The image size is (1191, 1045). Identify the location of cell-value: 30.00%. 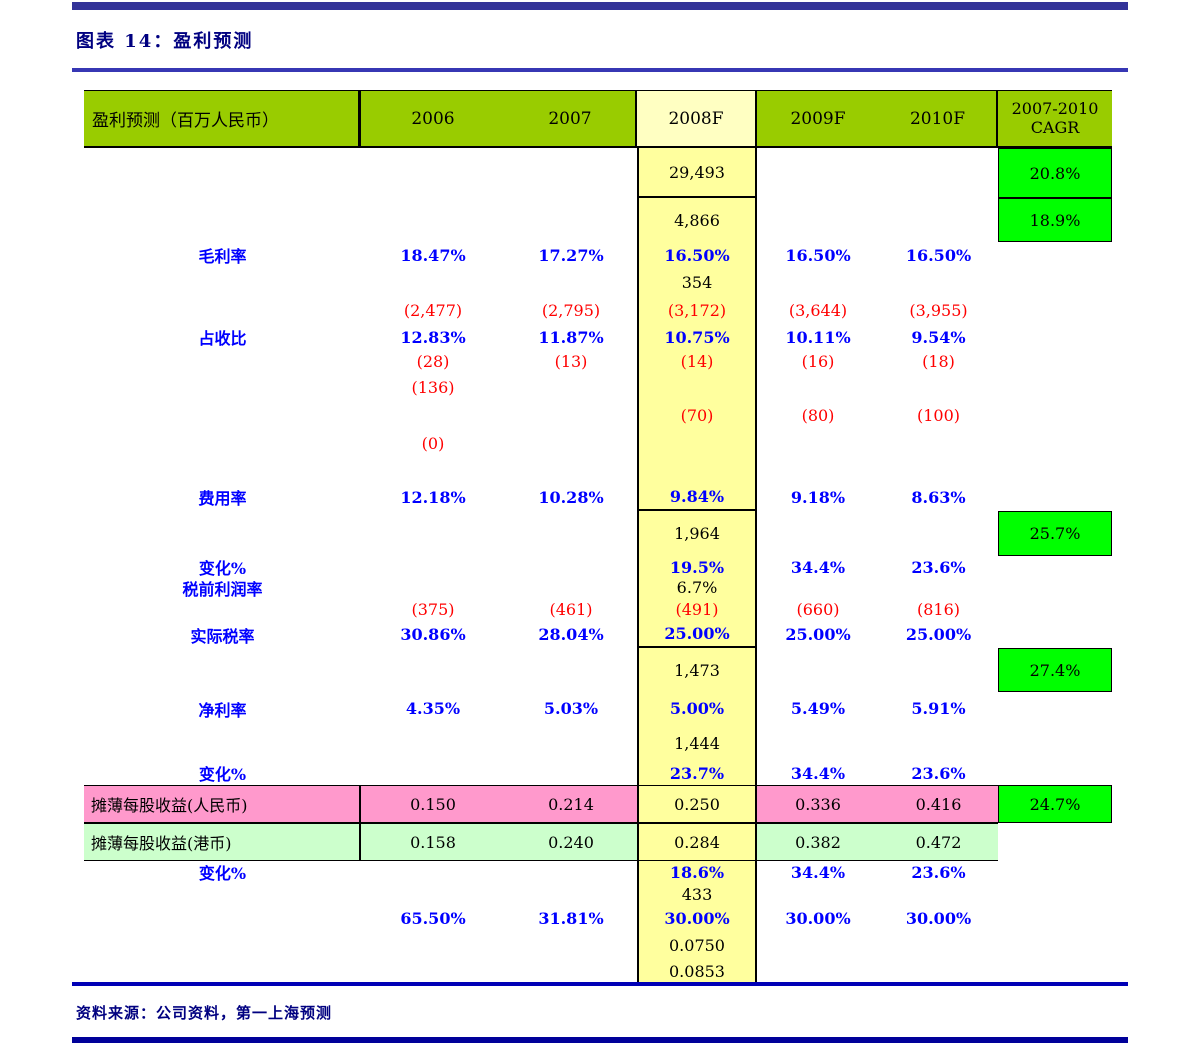
(818, 918).